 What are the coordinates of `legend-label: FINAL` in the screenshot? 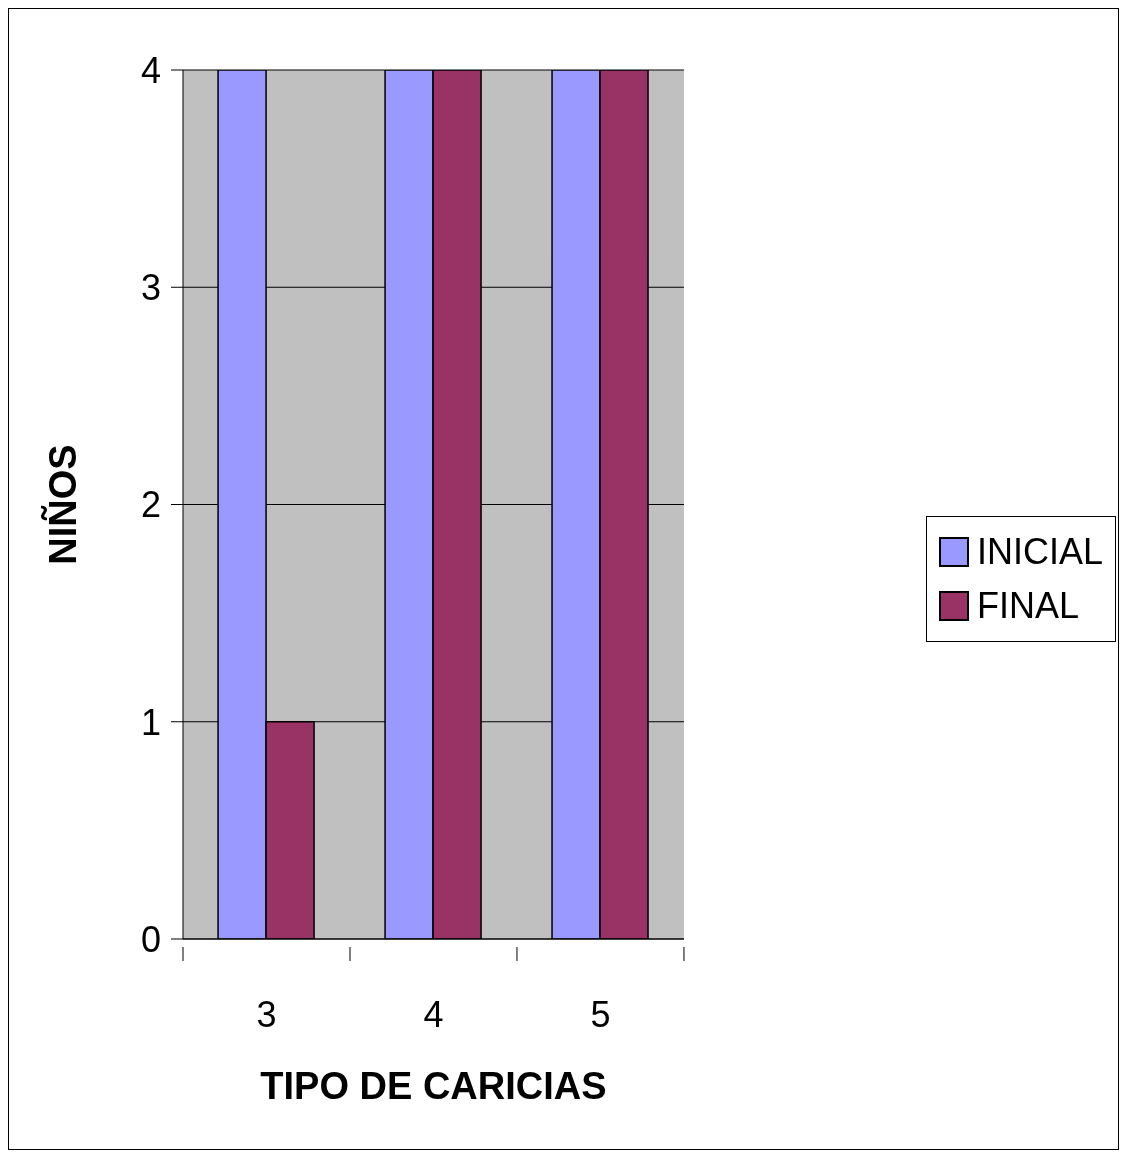 It's located at (1027, 606).